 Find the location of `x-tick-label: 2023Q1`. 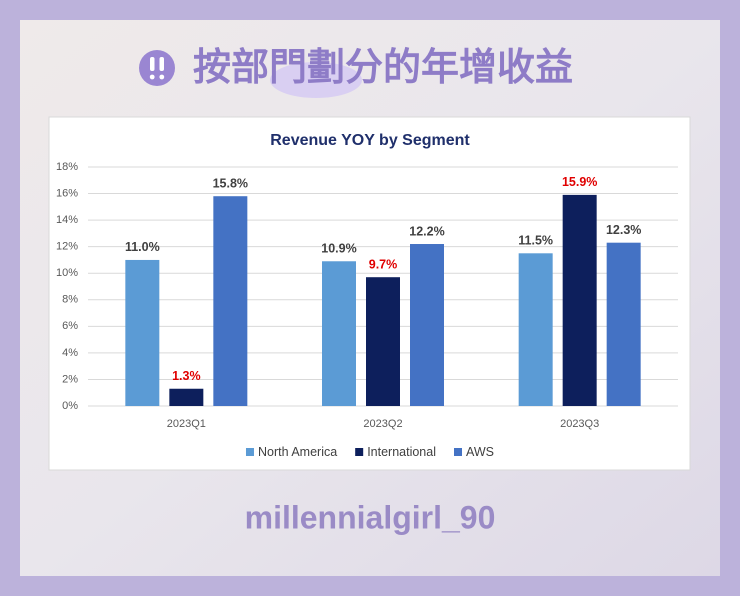

x-tick-label: 2023Q1 is located at coordinates (186, 424).